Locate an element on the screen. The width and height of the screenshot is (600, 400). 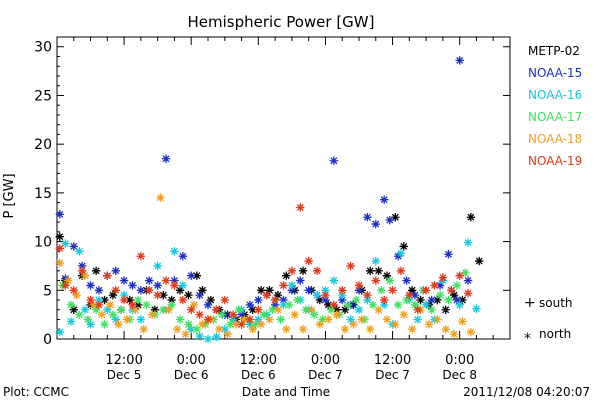
y-tick-label: 5 is located at coordinates (47, 291).